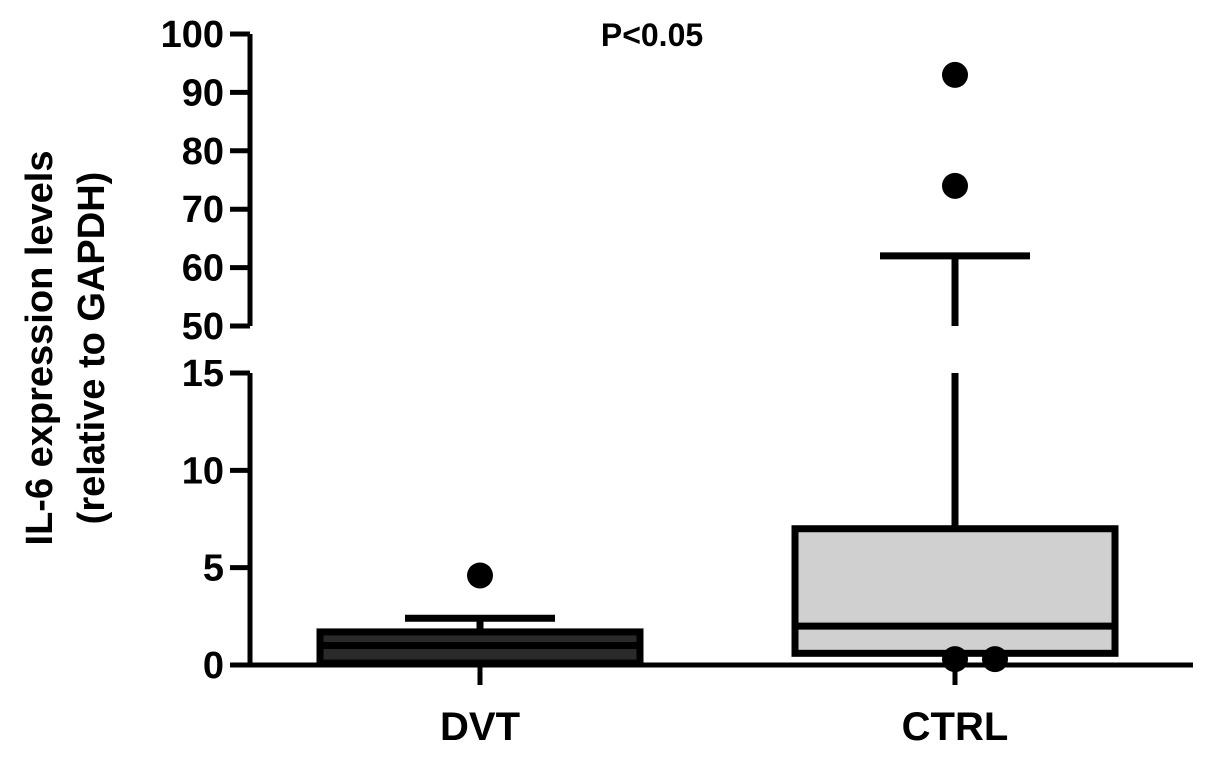 The width and height of the screenshot is (1205, 763). I want to click on y-upper-tick-label: 50, so click(203, 327).